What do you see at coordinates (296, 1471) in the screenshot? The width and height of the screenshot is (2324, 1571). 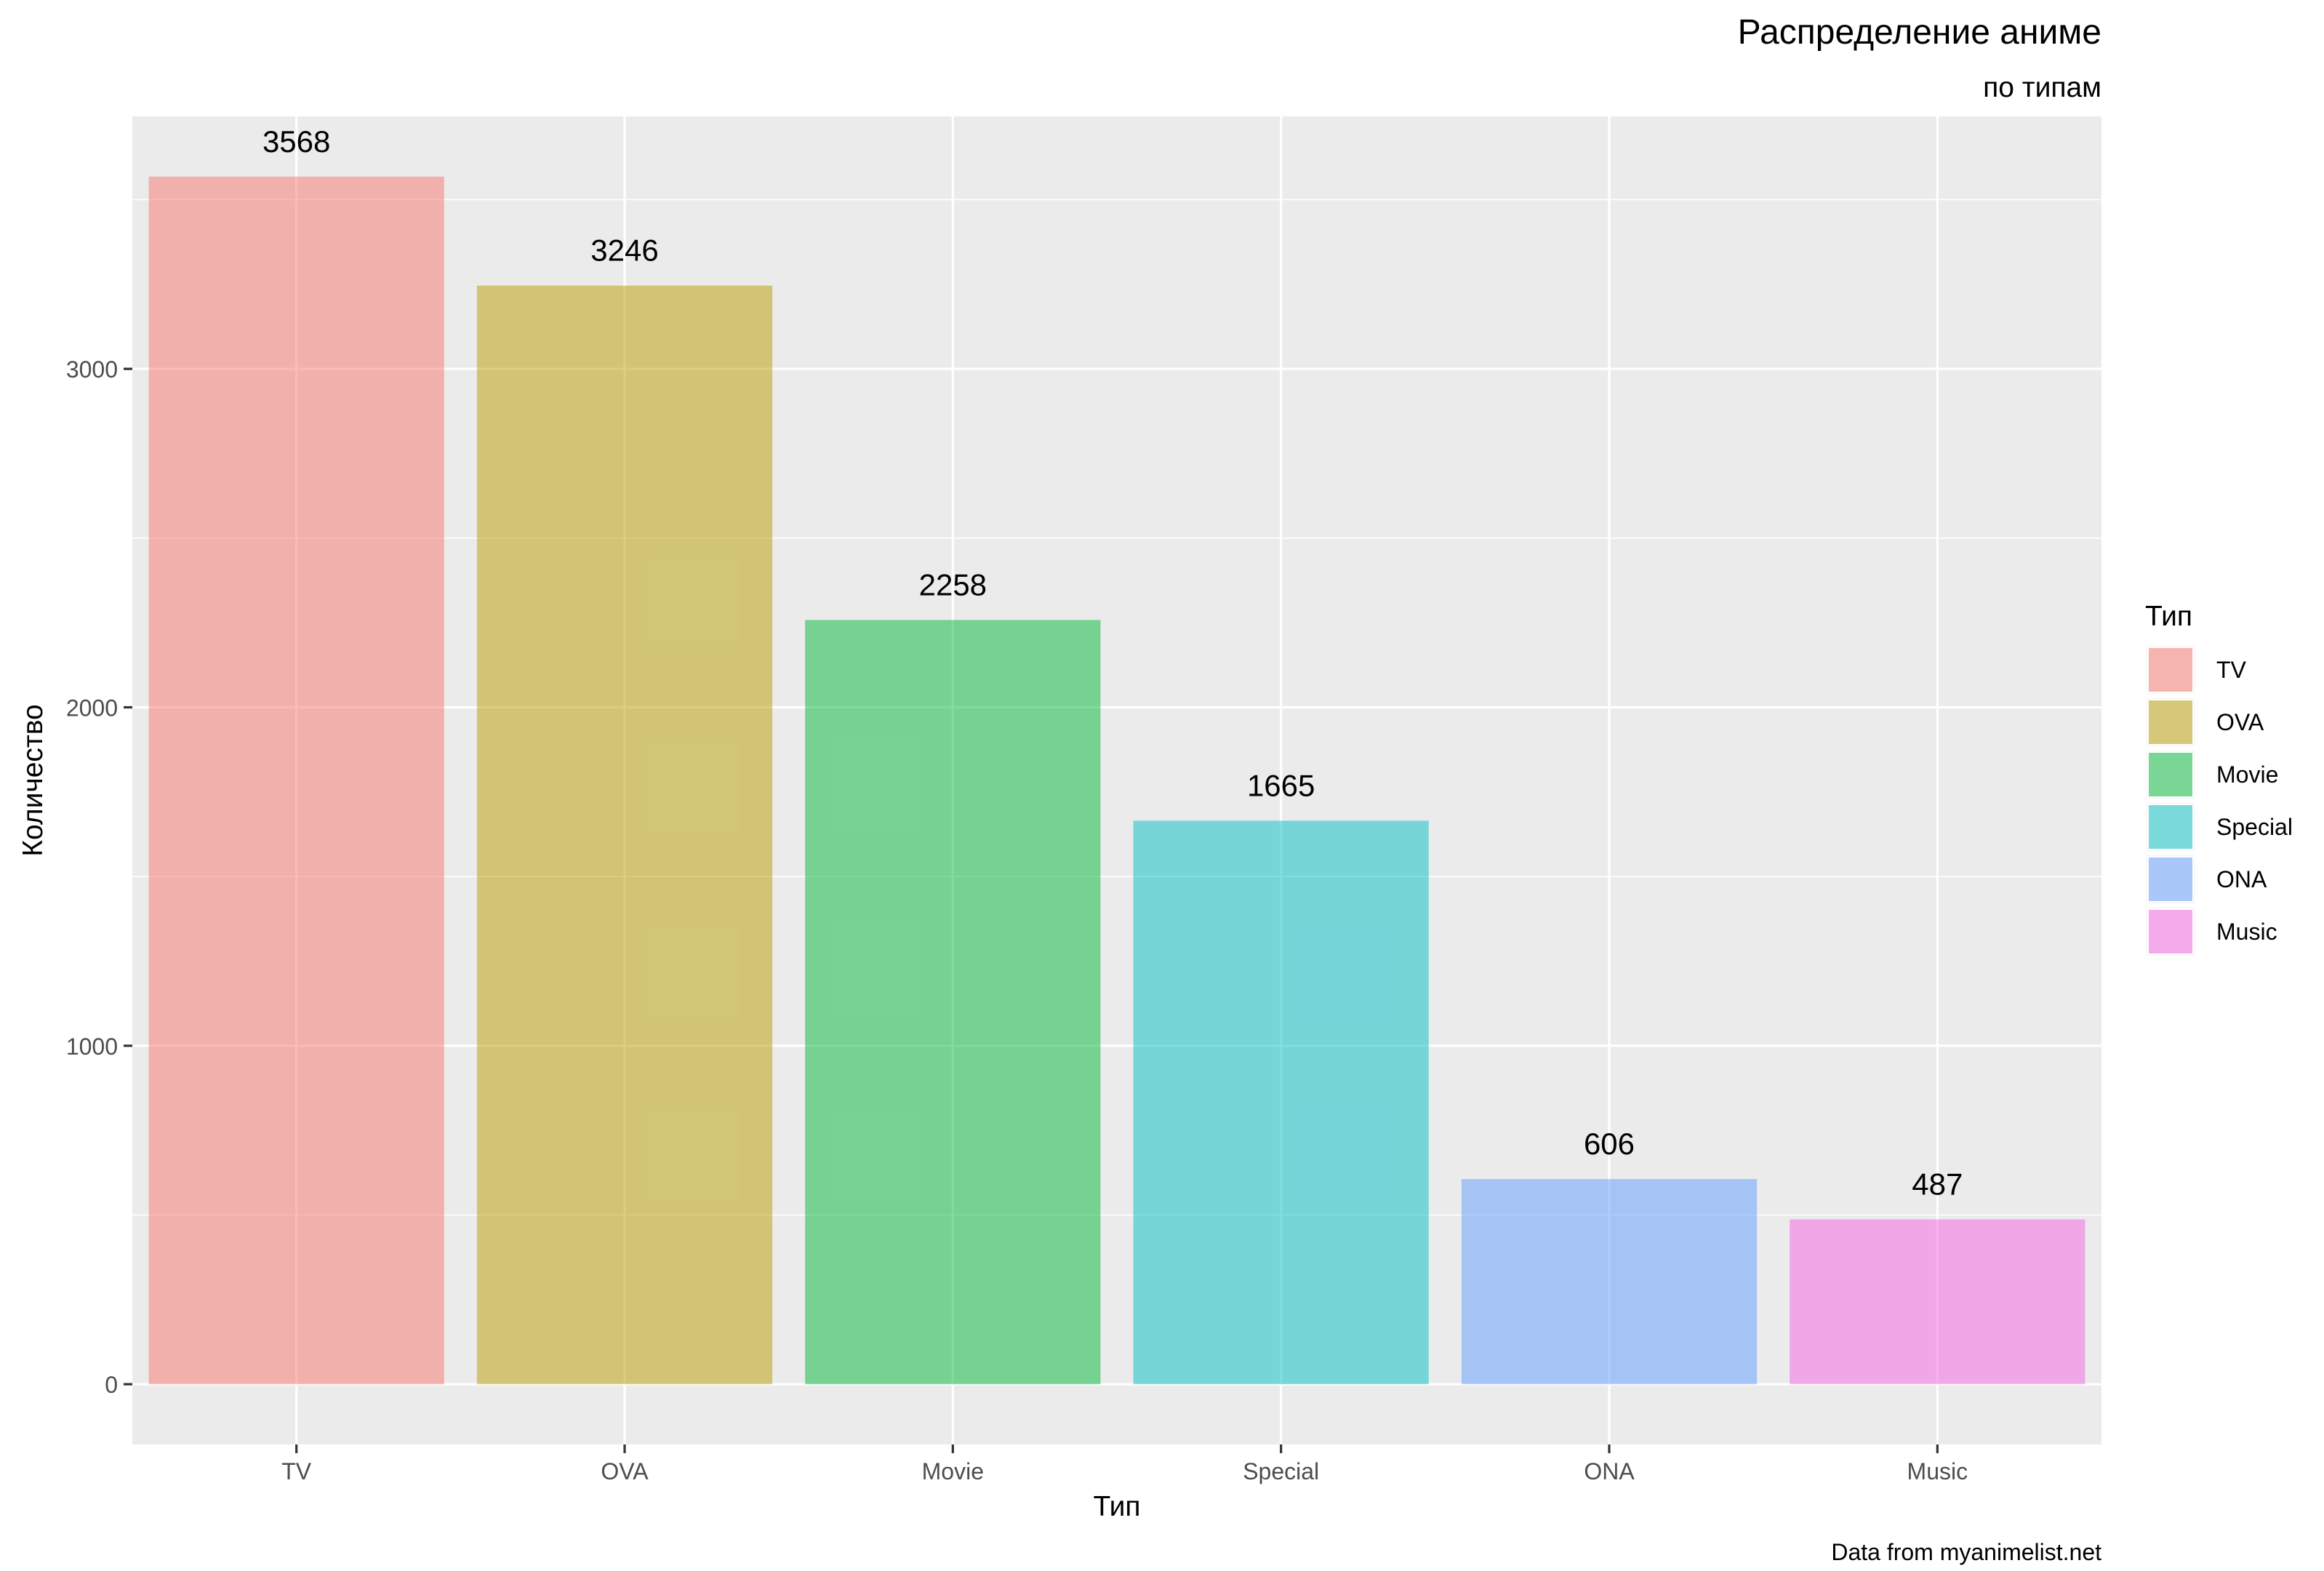 I see `x-tick-label: TV` at bounding box center [296, 1471].